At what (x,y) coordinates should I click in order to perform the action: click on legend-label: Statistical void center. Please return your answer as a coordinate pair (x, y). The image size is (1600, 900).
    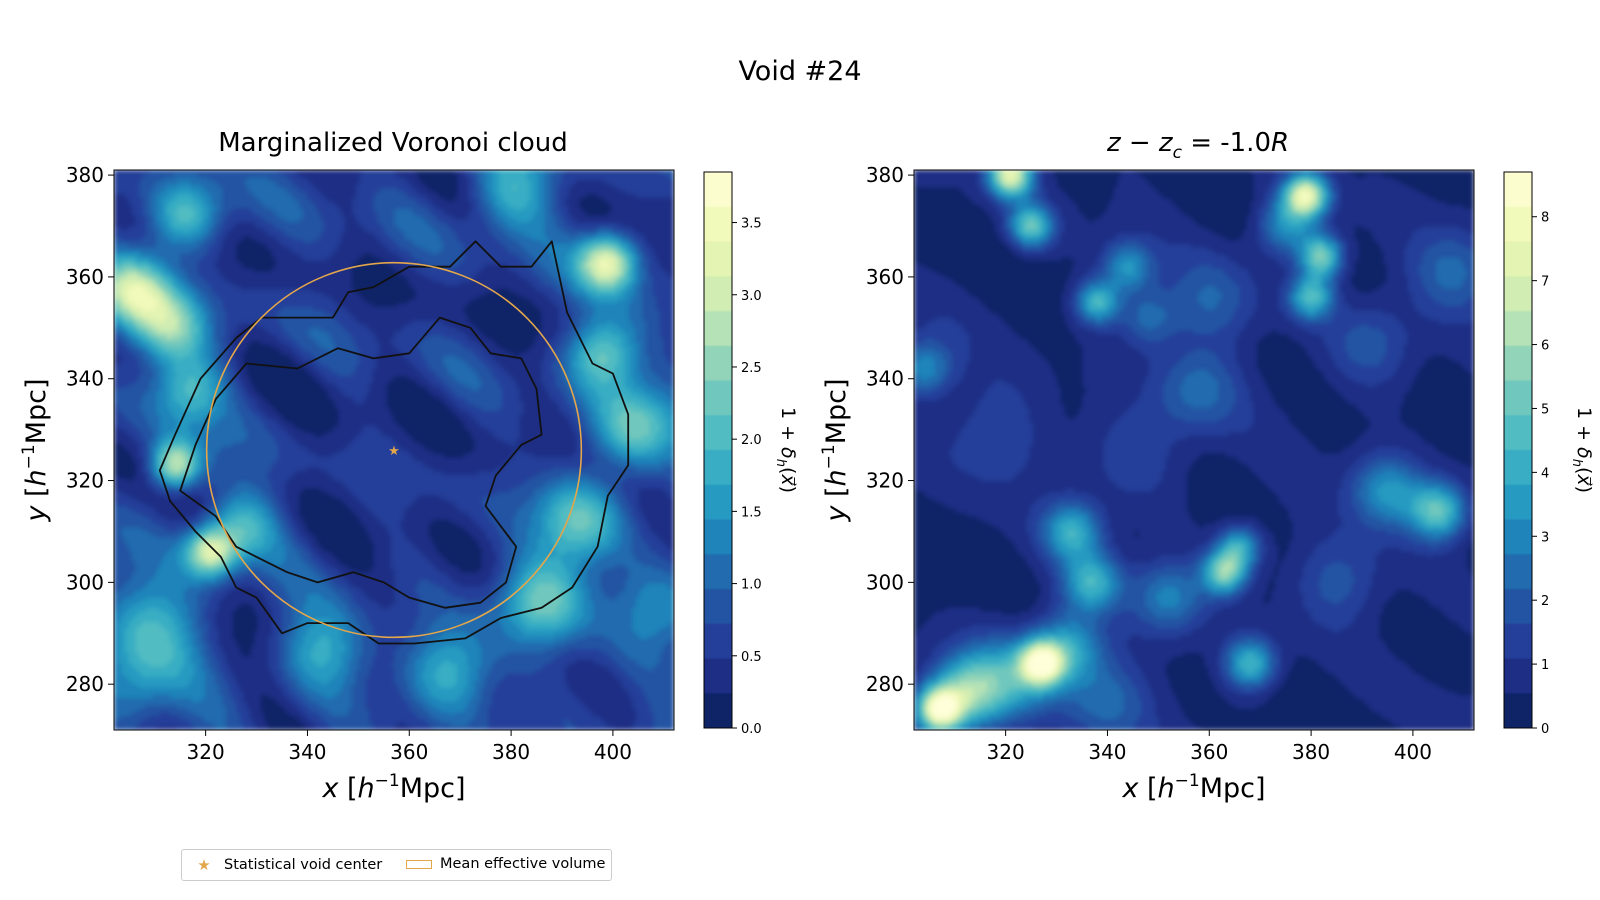
    Looking at the image, I should click on (303, 865).